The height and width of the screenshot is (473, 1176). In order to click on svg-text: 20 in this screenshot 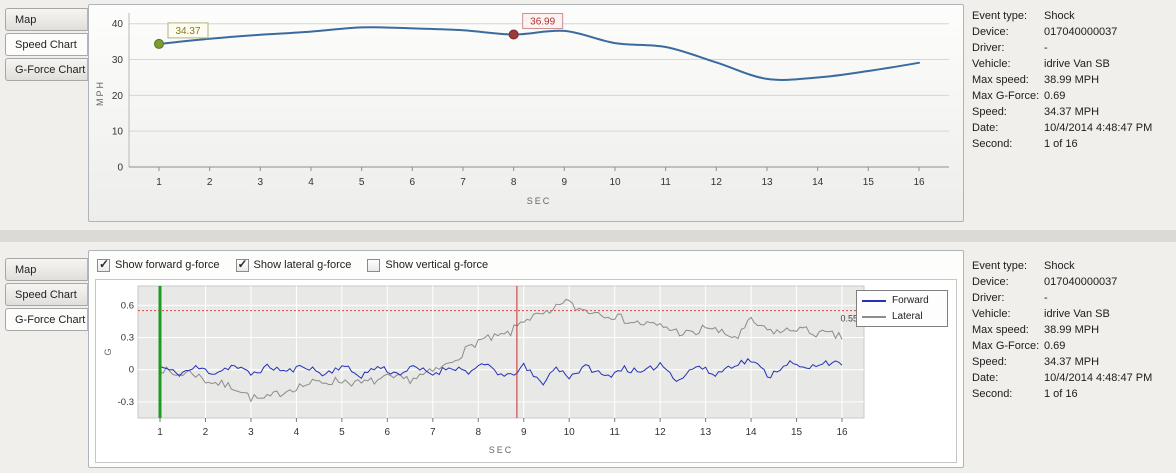, I will do `click(118, 96)`.